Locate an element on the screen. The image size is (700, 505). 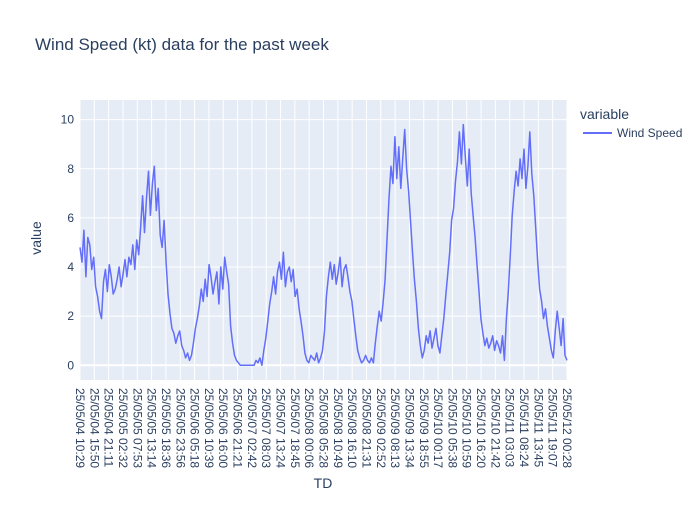
x-tick-label: 25/05/09 02:52 is located at coordinates (381, 428).